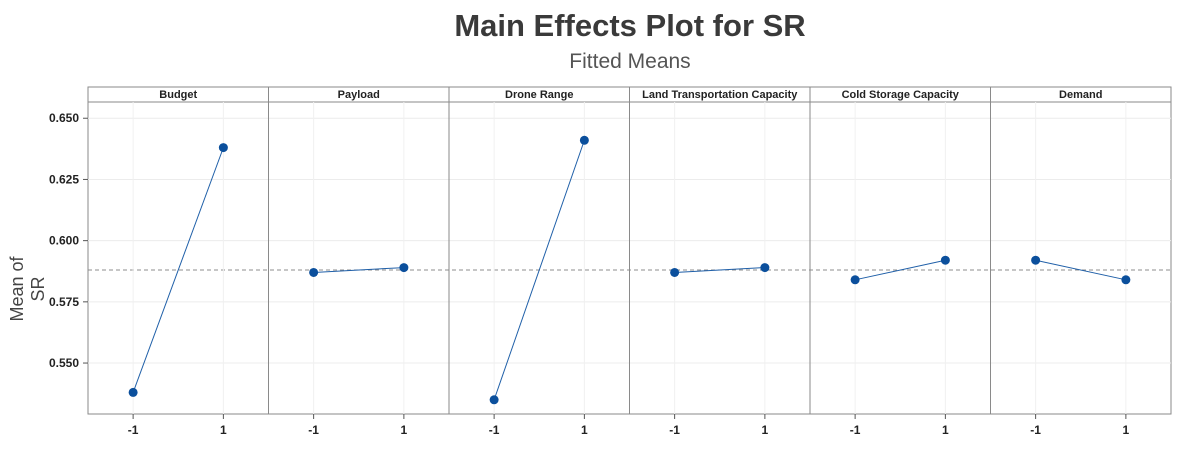 The height and width of the screenshot is (459, 1196). What do you see at coordinates (630, 61) in the screenshot?
I see `chart-subtitle: Fitted Means` at bounding box center [630, 61].